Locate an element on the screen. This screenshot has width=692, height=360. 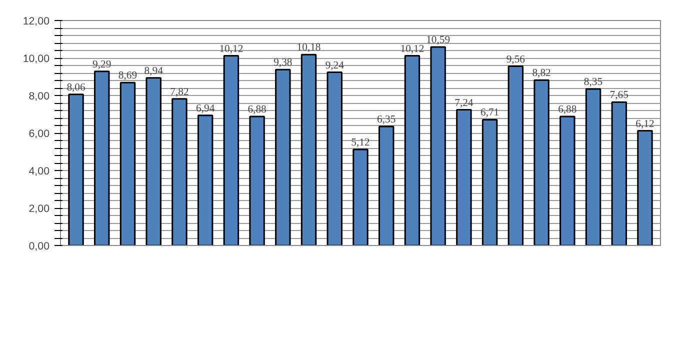
y-tick-label: 8,00 is located at coordinates (39, 96).